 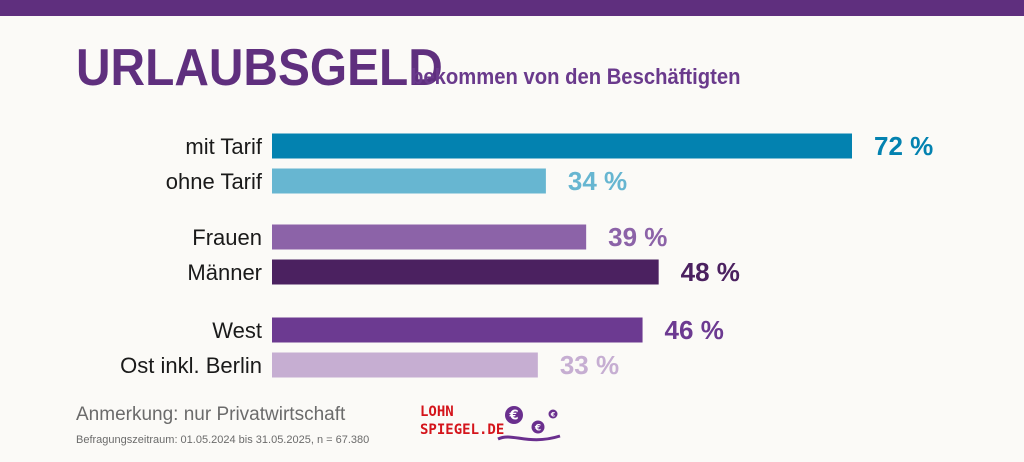 What do you see at coordinates (237, 330) in the screenshot?
I see `category-label-4: West` at bounding box center [237, 330].